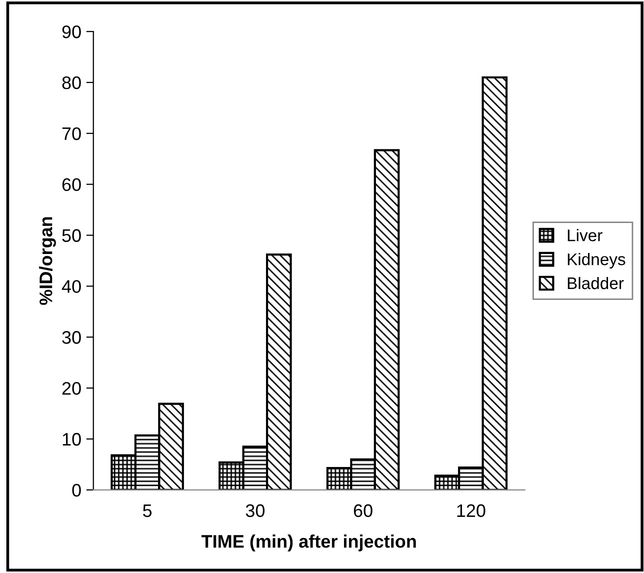 The image size is (644, 573). Describe the element at coordinates (147, 511) in the screenshot. I see `x-tick-label: 5` at that location.